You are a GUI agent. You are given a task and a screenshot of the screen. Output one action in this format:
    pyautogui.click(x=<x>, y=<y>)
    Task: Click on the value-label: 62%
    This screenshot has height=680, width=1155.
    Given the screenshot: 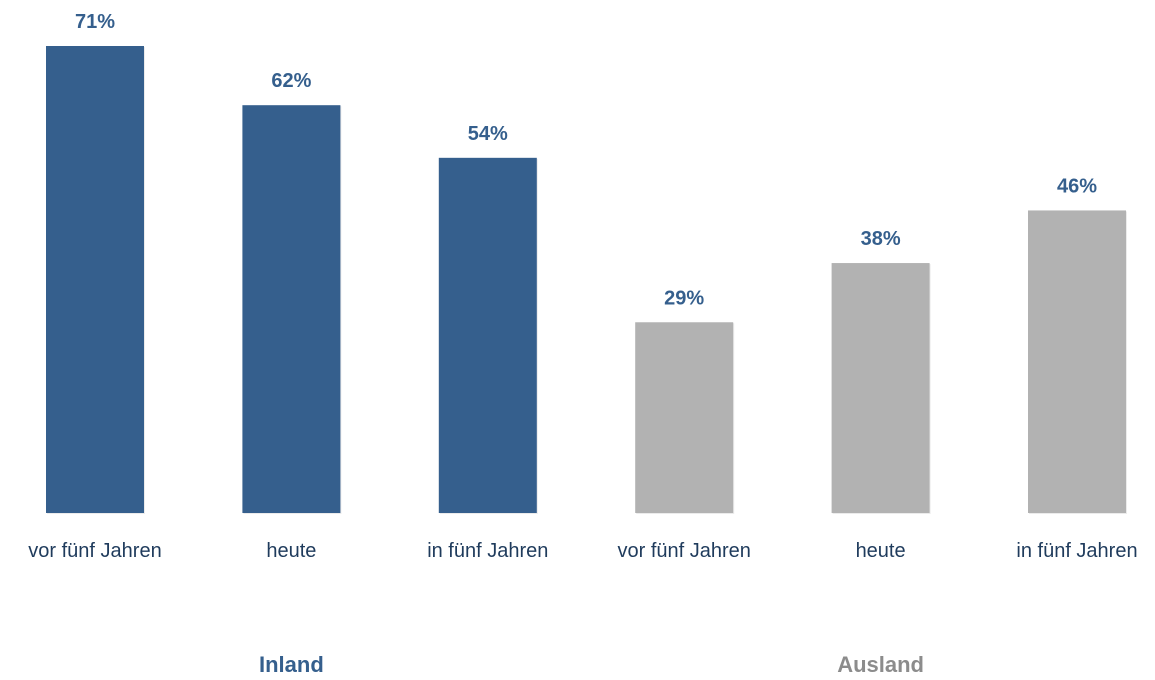 What is the action you would take?
    pyautogui.click(x=291, y=81)
    